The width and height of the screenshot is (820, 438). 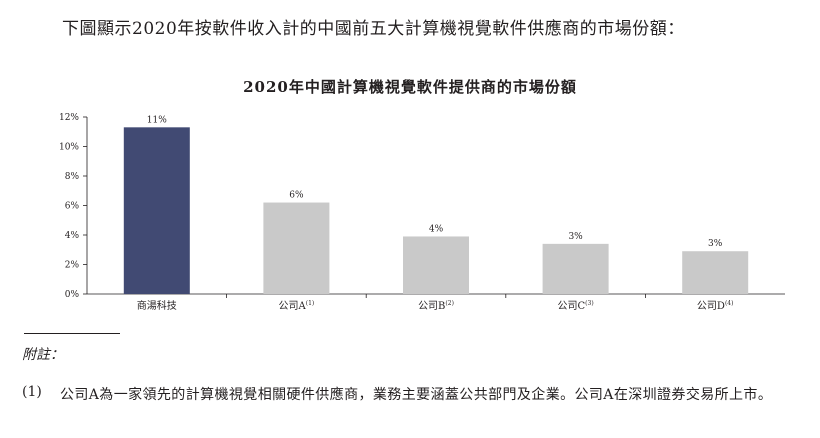 I want to click on data-label: 6%, so click(x=296, y=196).